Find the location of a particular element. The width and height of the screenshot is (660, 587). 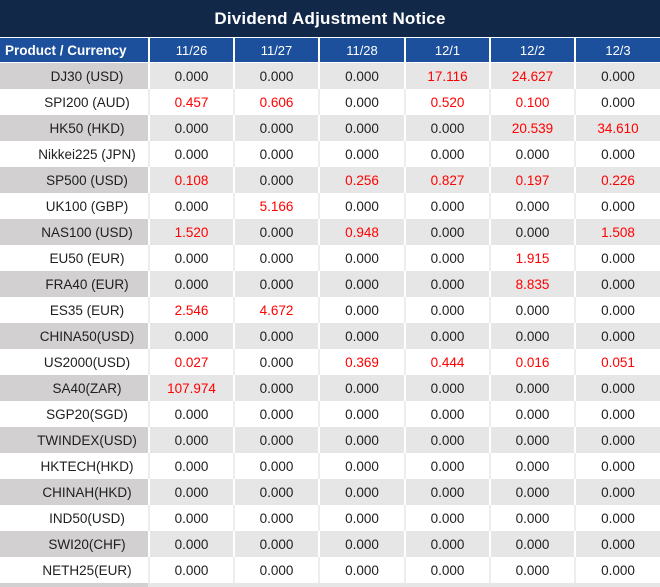

column-header-date: 11/27 is located at coordinates (275, 50).